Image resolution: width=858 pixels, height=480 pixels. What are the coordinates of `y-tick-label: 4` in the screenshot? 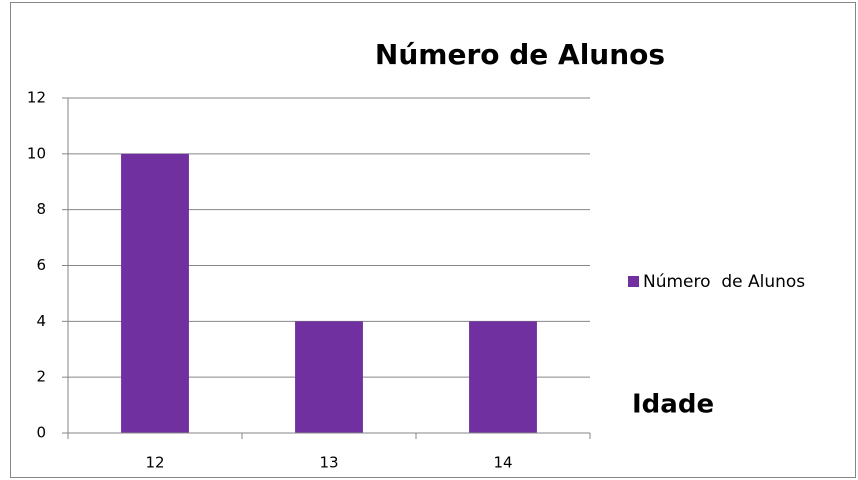 It's located at (41, 321).